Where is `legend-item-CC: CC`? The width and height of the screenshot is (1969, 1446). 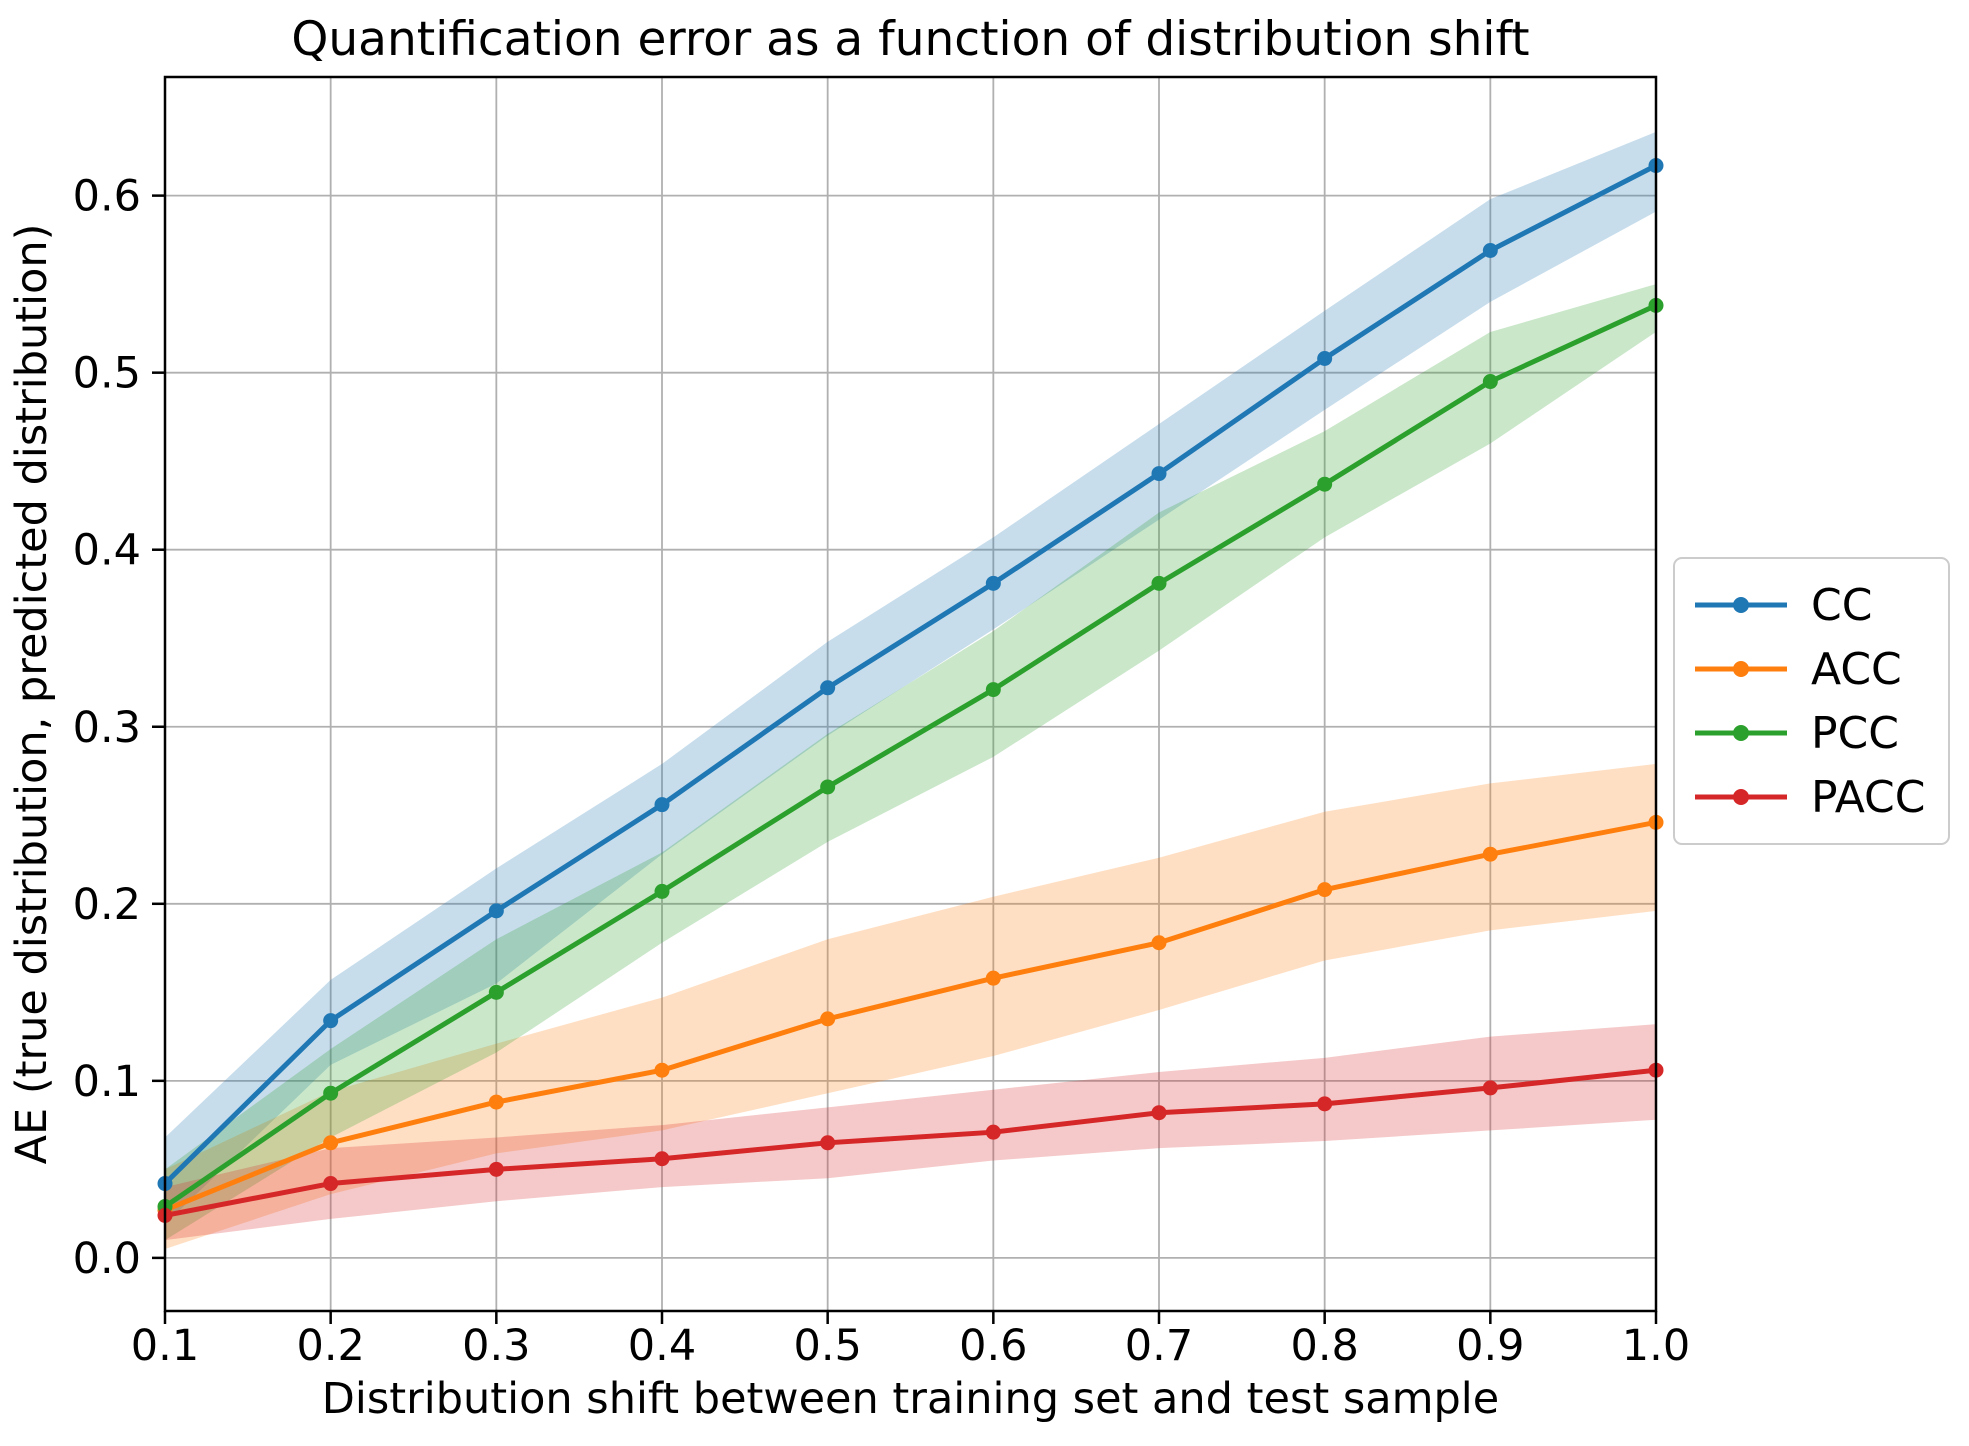
legend-item-CC: CC is located at coordinates (1811, 605).